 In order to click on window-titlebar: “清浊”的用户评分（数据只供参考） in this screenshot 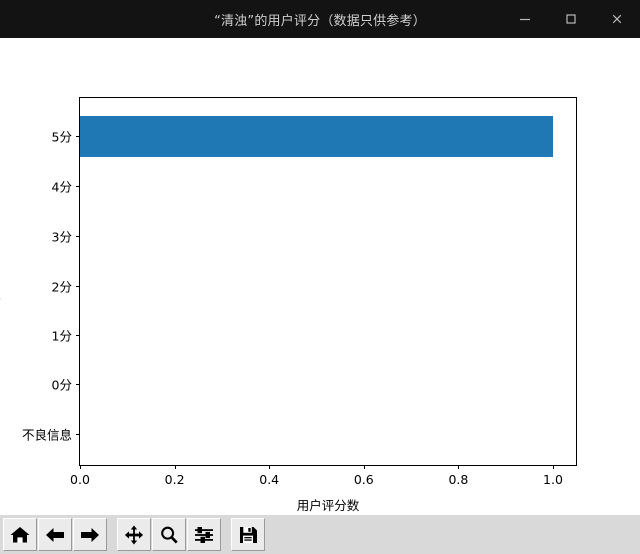, I will do `click(320, 19)`.